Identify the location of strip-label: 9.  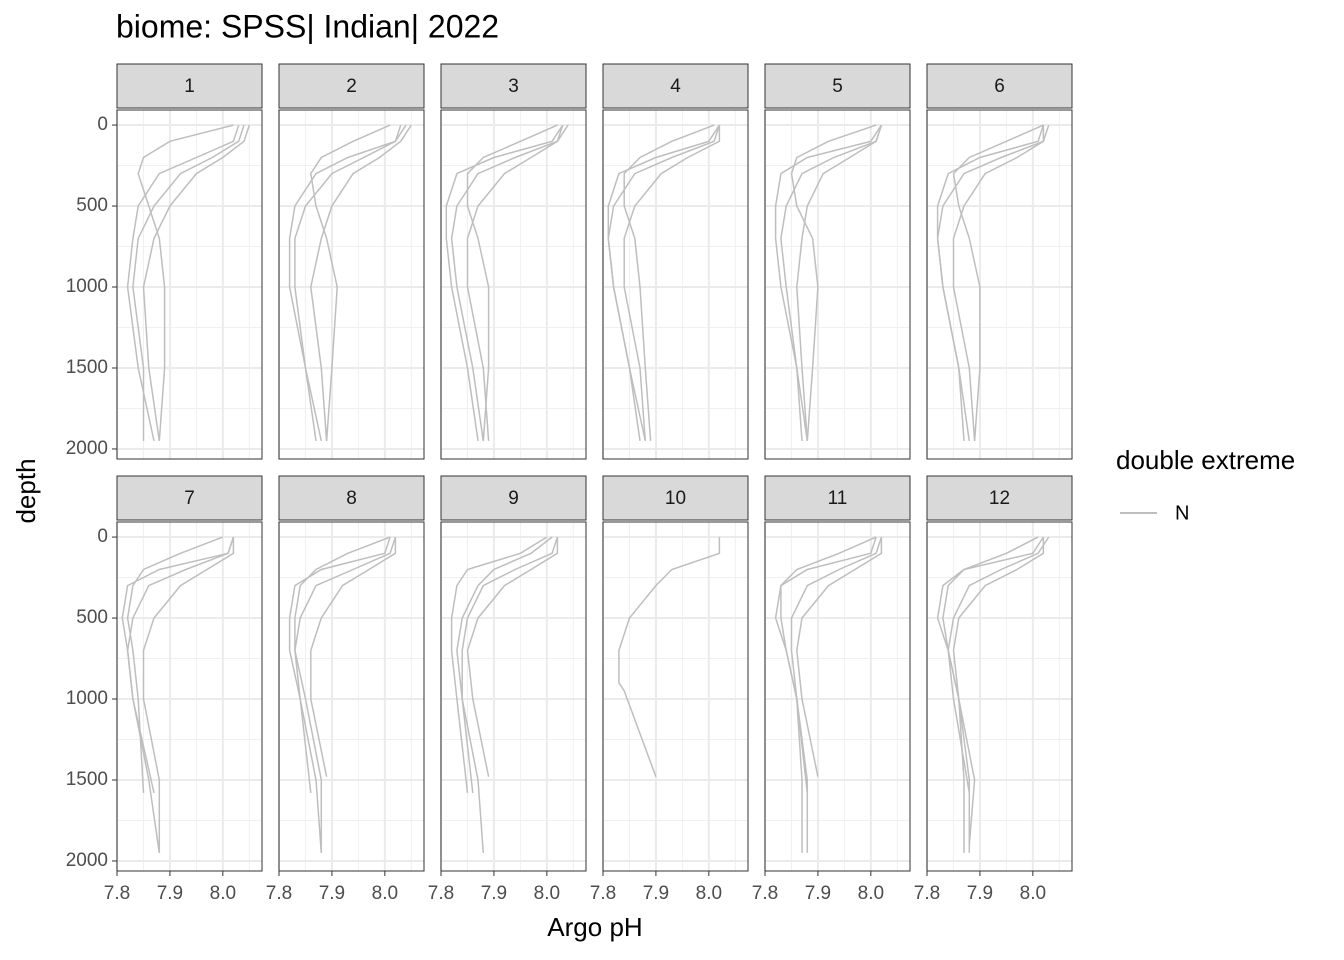
(513, 498).